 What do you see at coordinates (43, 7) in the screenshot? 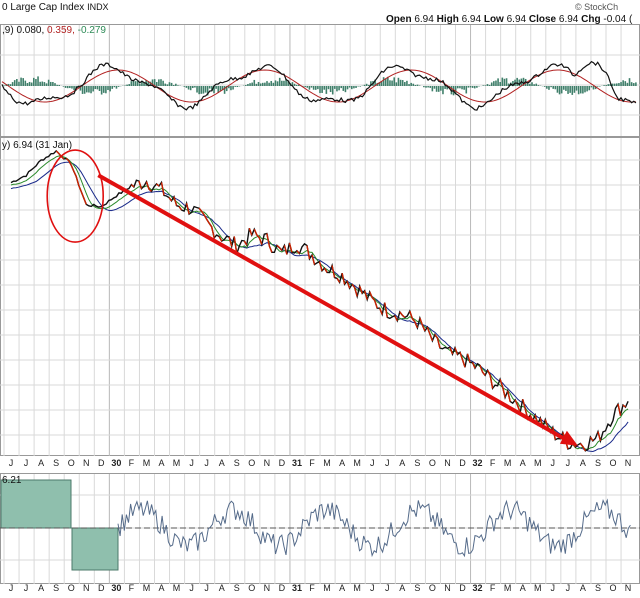
I see `index-name: 0 Large Cap Index` at bounding box center [43, 7].